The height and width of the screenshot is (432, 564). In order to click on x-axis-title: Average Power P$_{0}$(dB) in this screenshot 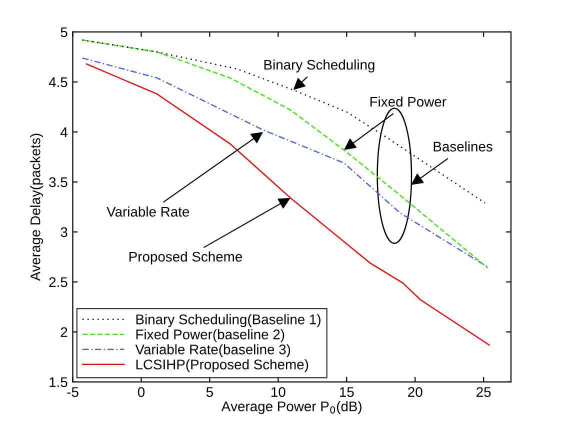, I will do `click(291, 407)`.